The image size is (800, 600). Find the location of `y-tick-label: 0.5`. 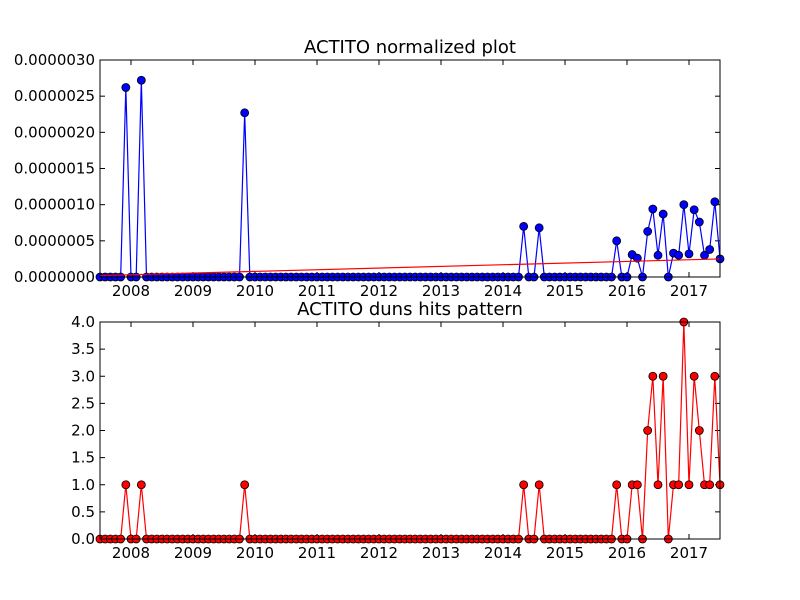

y-tick-label: 0.5 is located at coordinates (83, 512).